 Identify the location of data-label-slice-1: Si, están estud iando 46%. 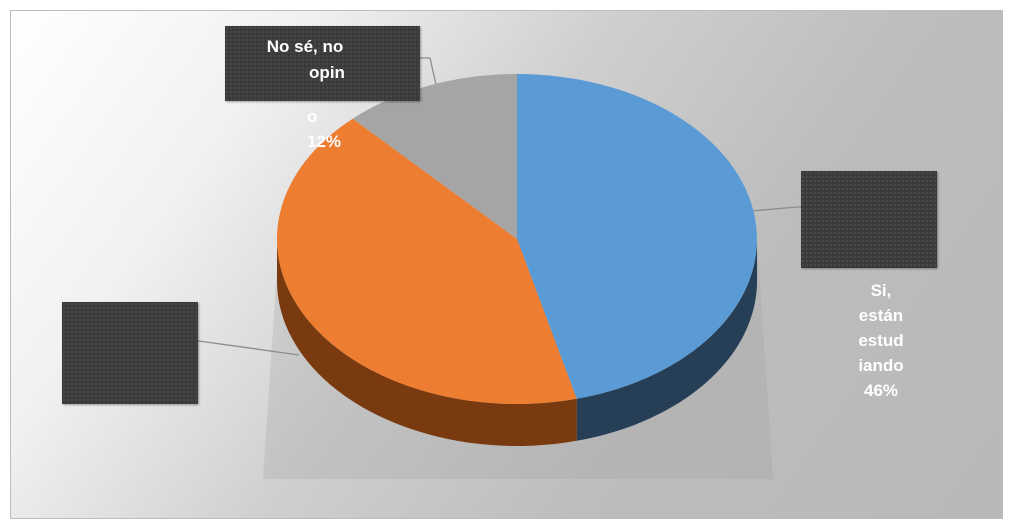
(881, 340).